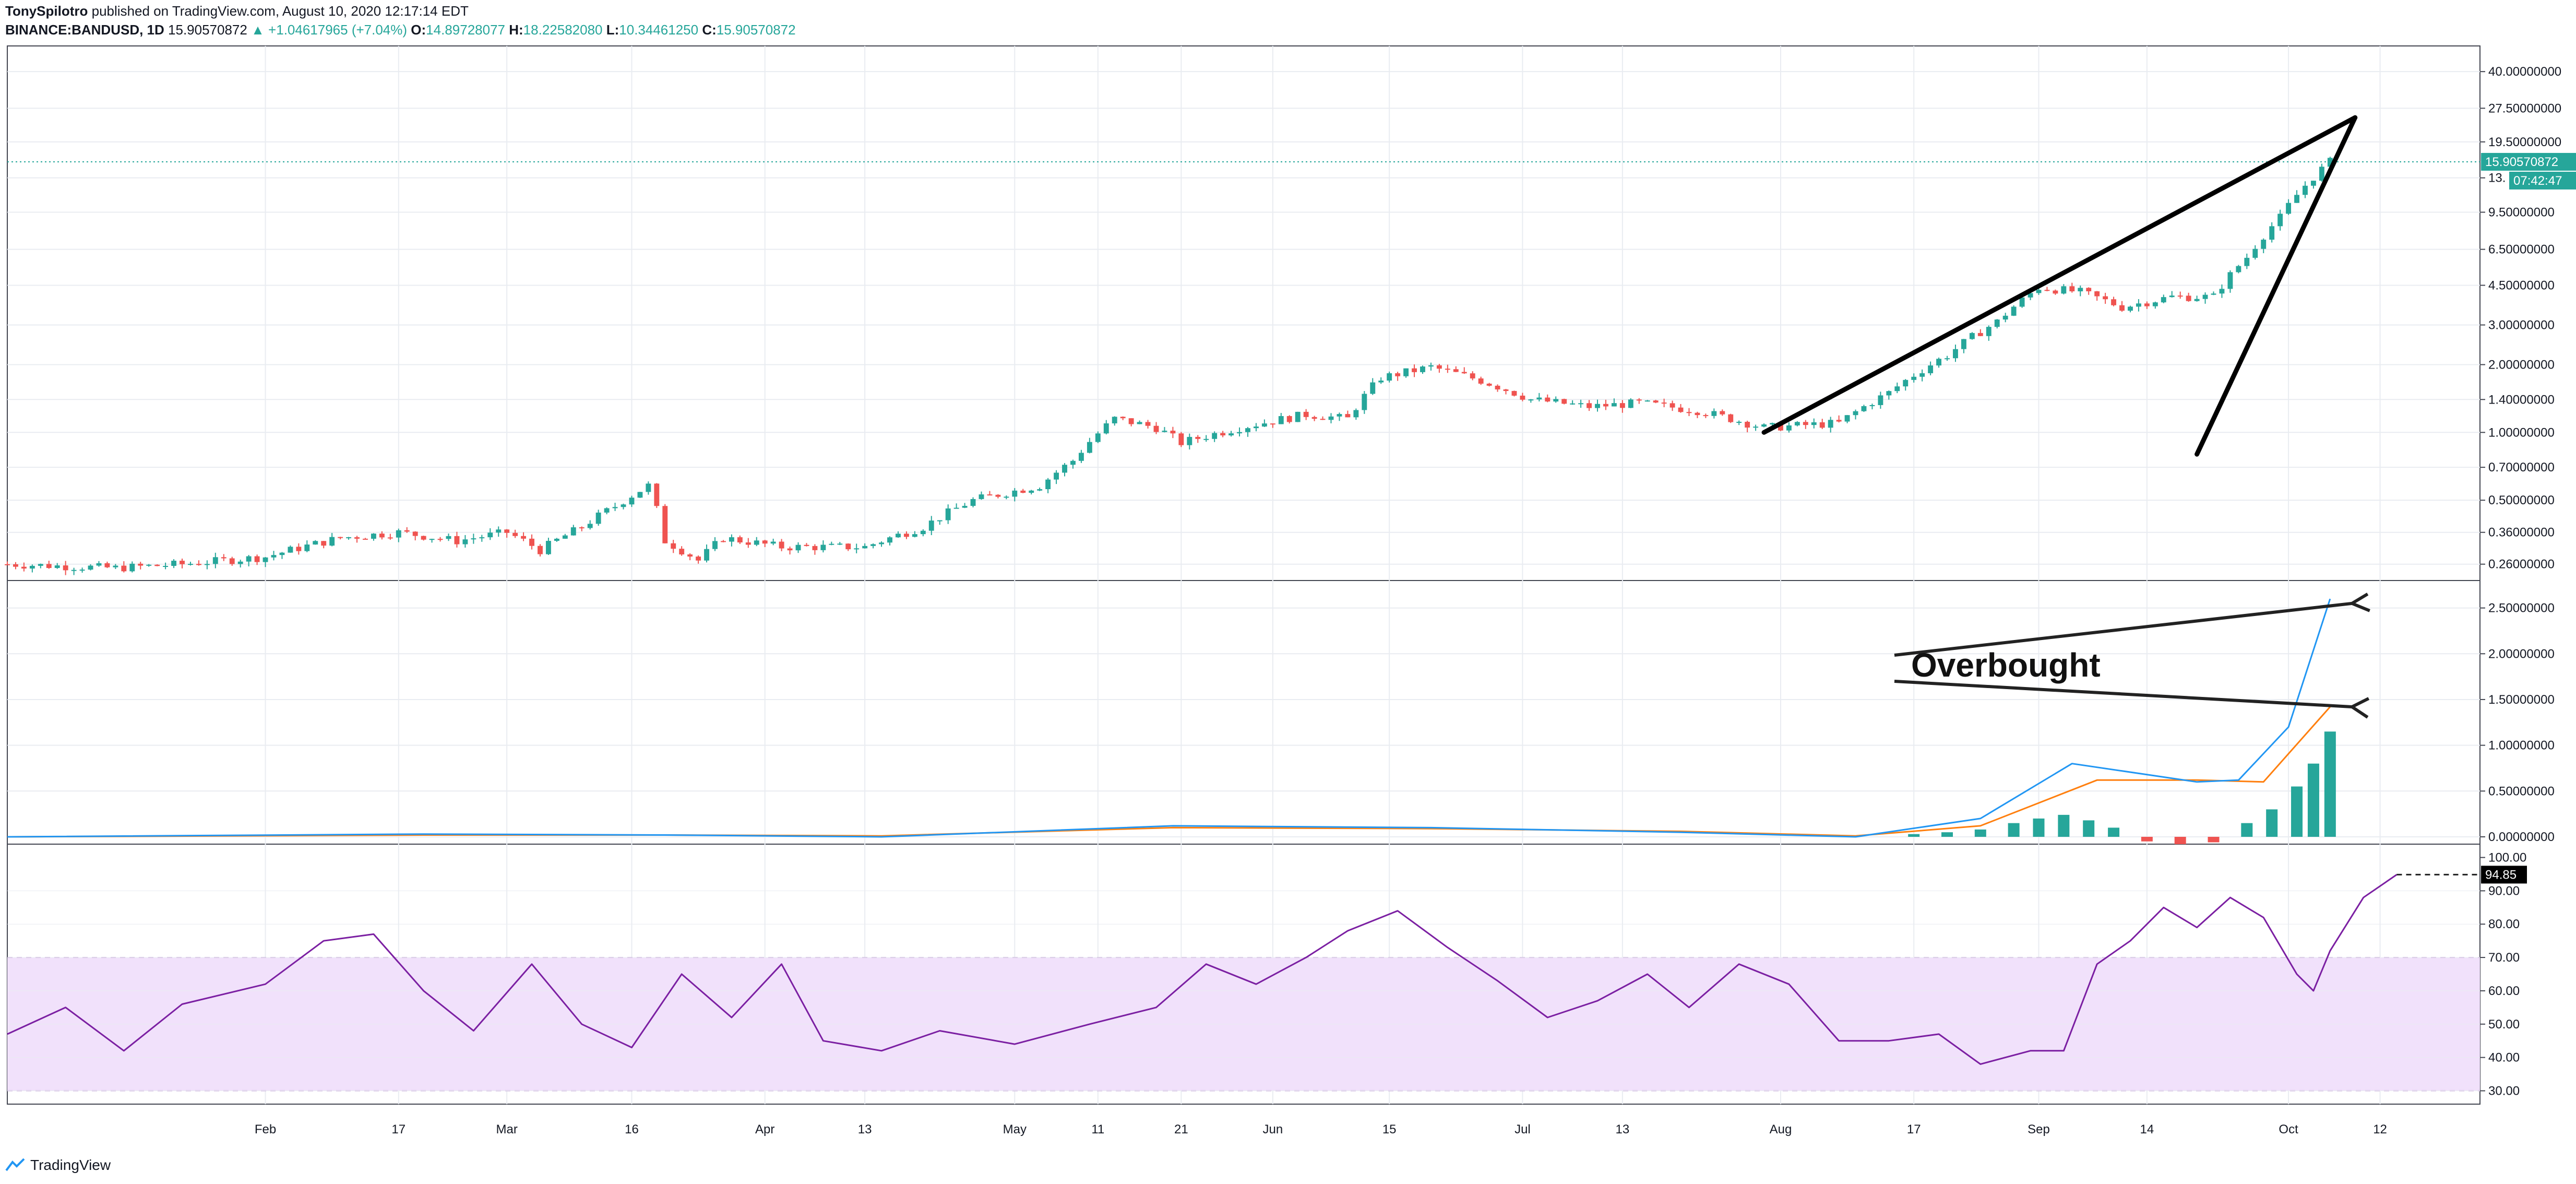 Image resolution: width=2576 pixels, height=1184 pixels. What do you see at coordinates (2525, 72) in the screenshot?
I see `price-tick-label: 40.00000000` at bounding box center [2525, 72].